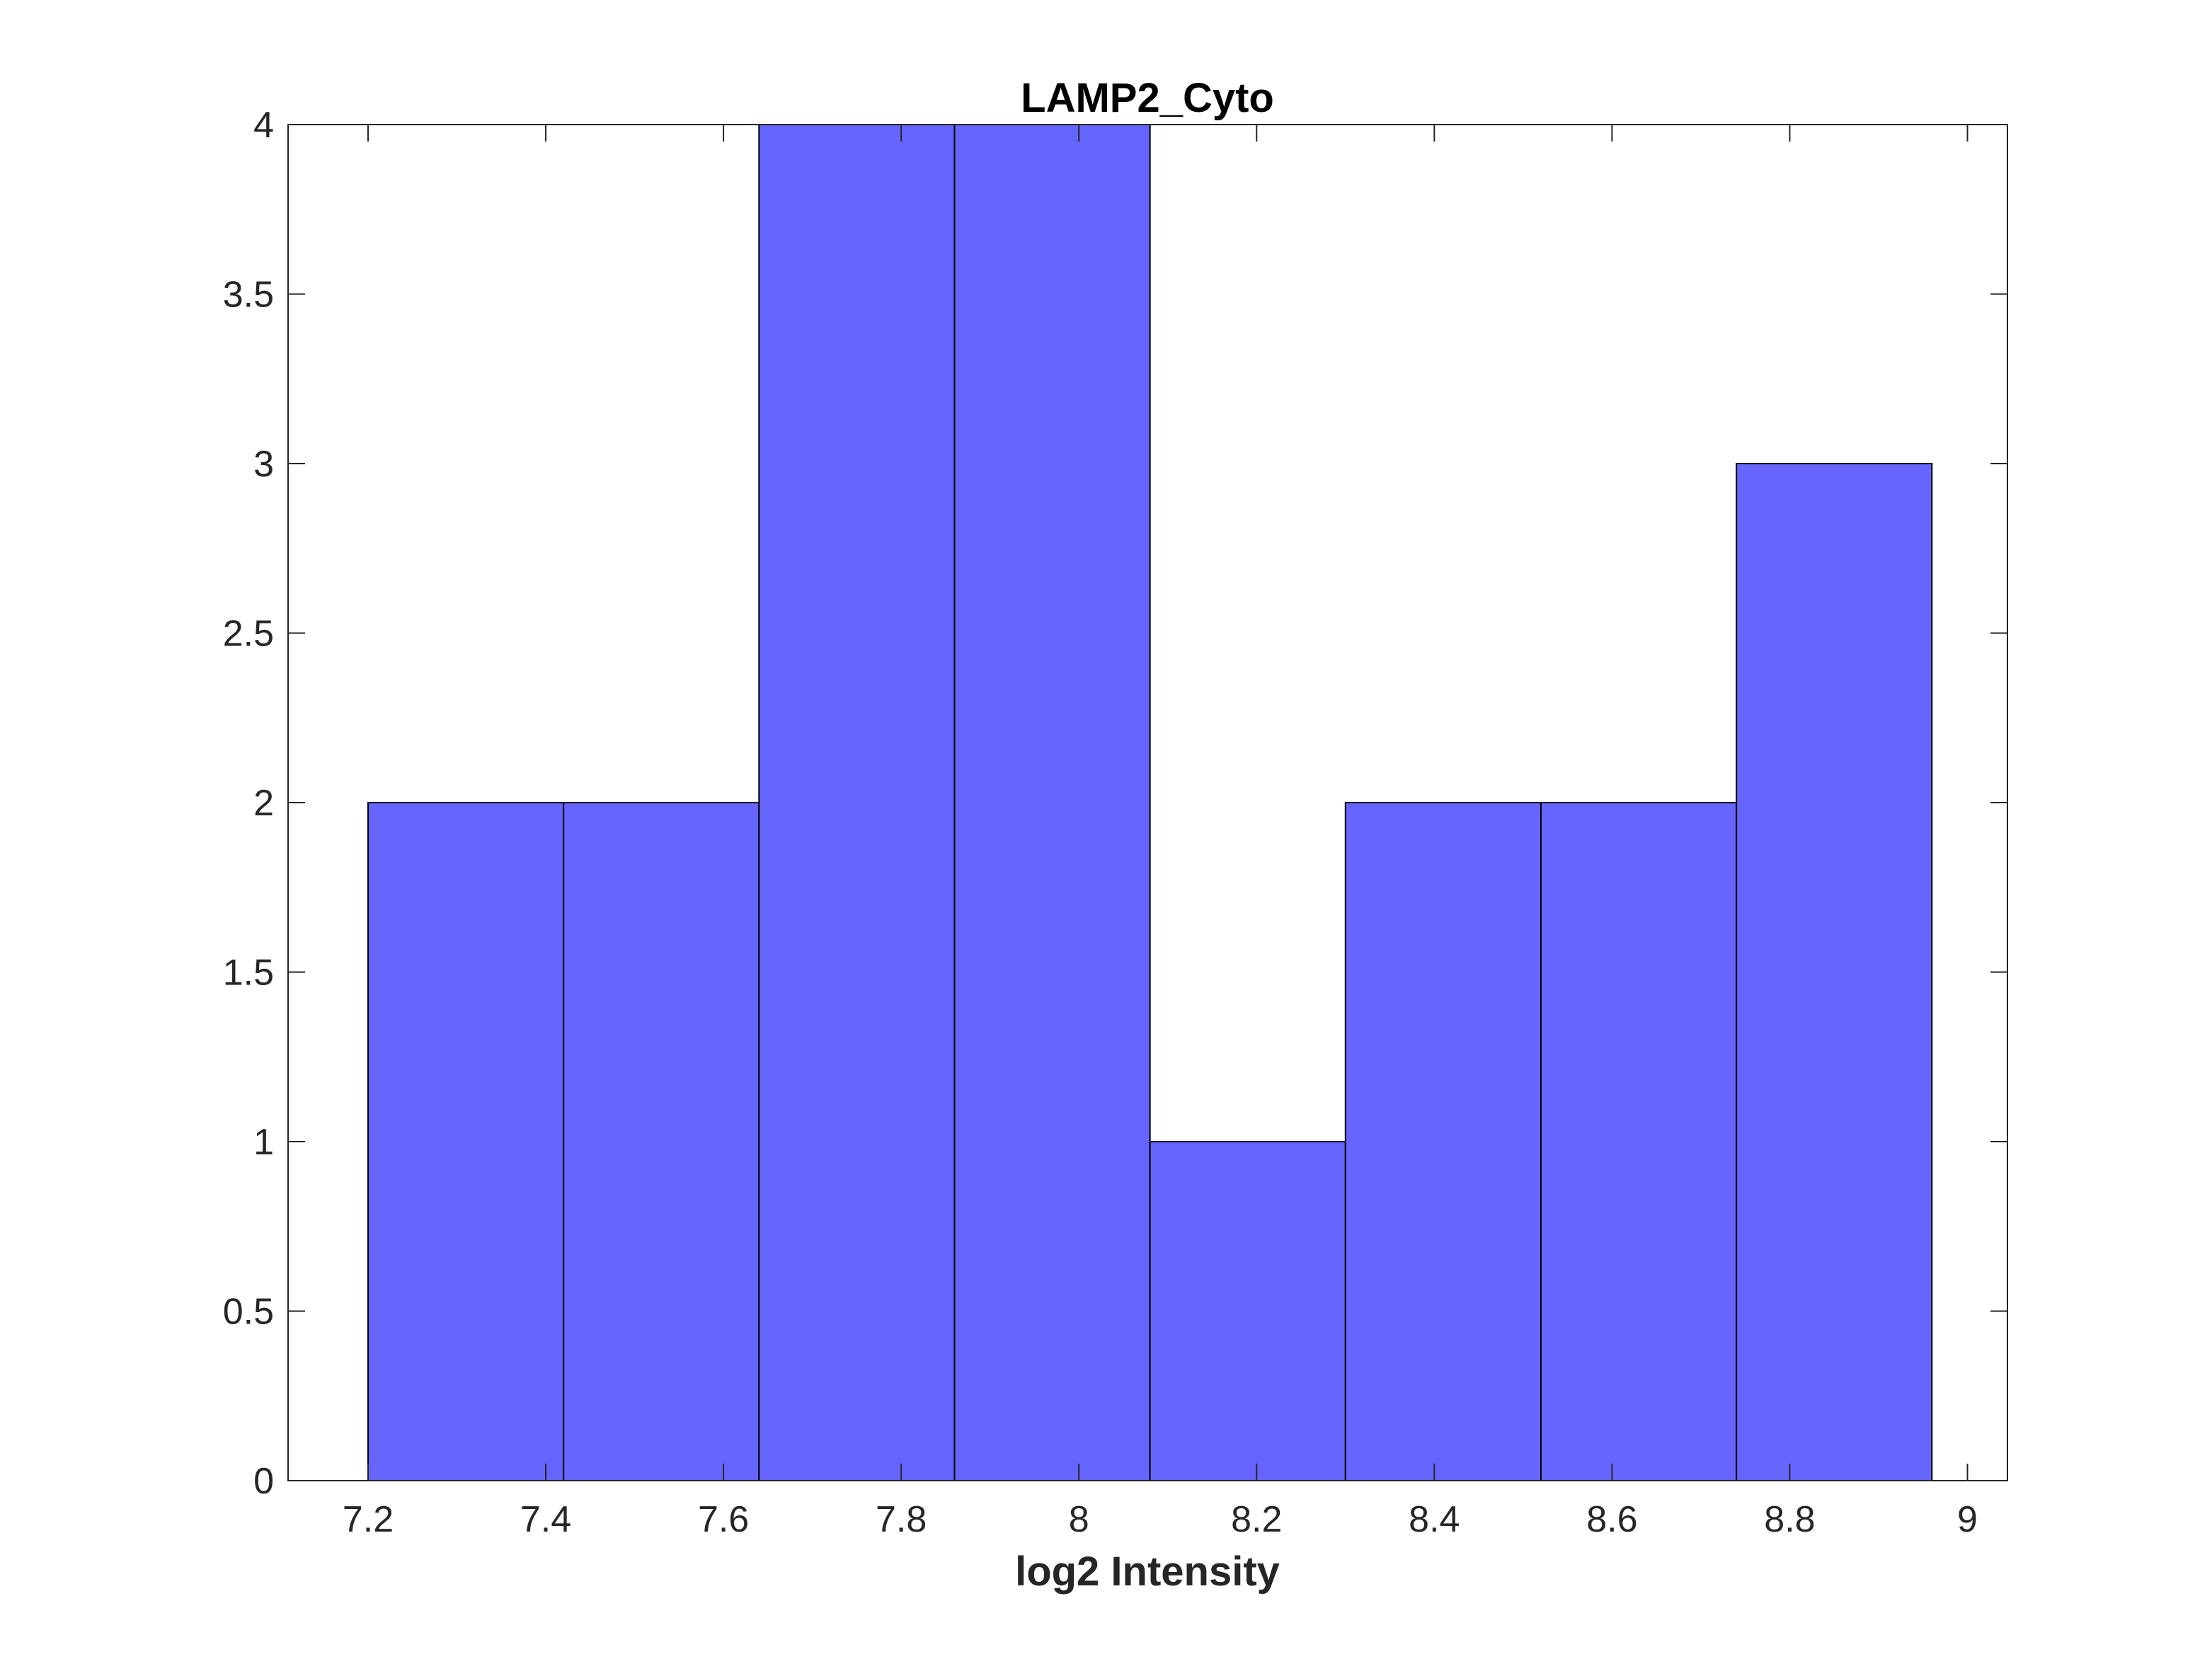  I want to click on y-tick-label: 3, so click(263, 464).